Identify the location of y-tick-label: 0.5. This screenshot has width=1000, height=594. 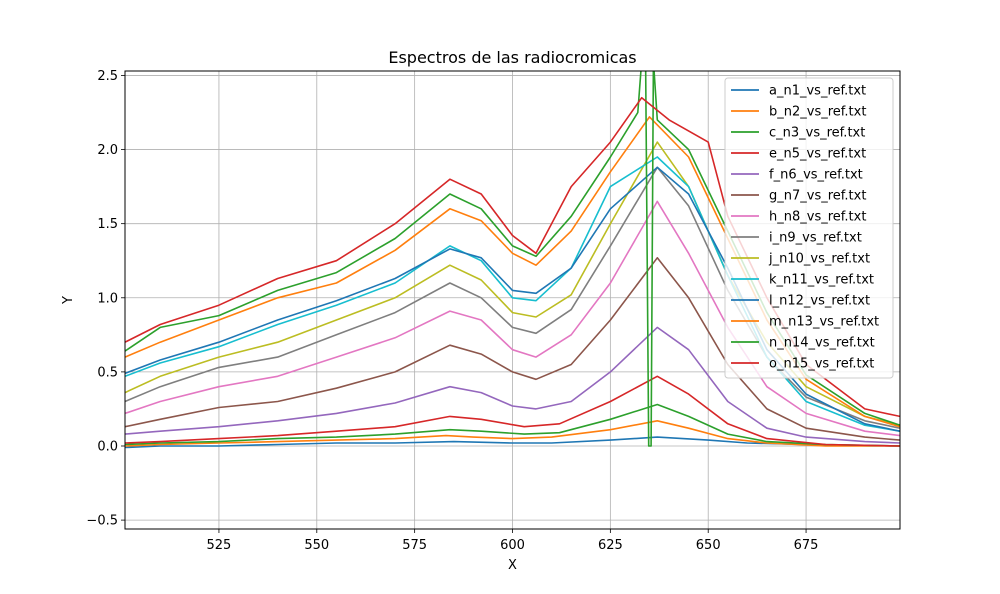
(107, 372).